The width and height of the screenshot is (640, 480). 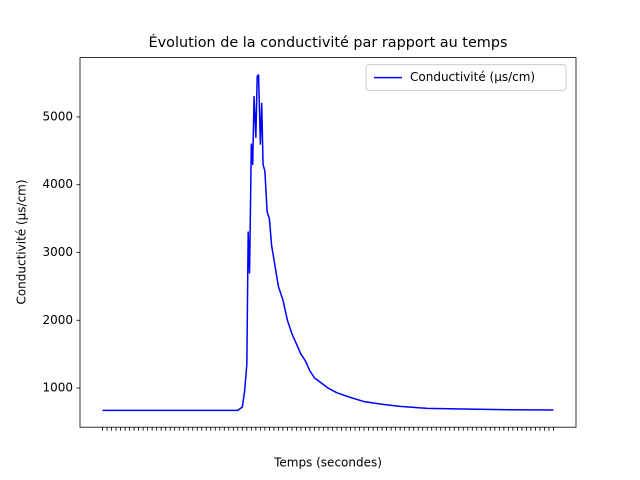 I want to click on x-axis-label: Temps (secondes), so click(x=327, y=463).